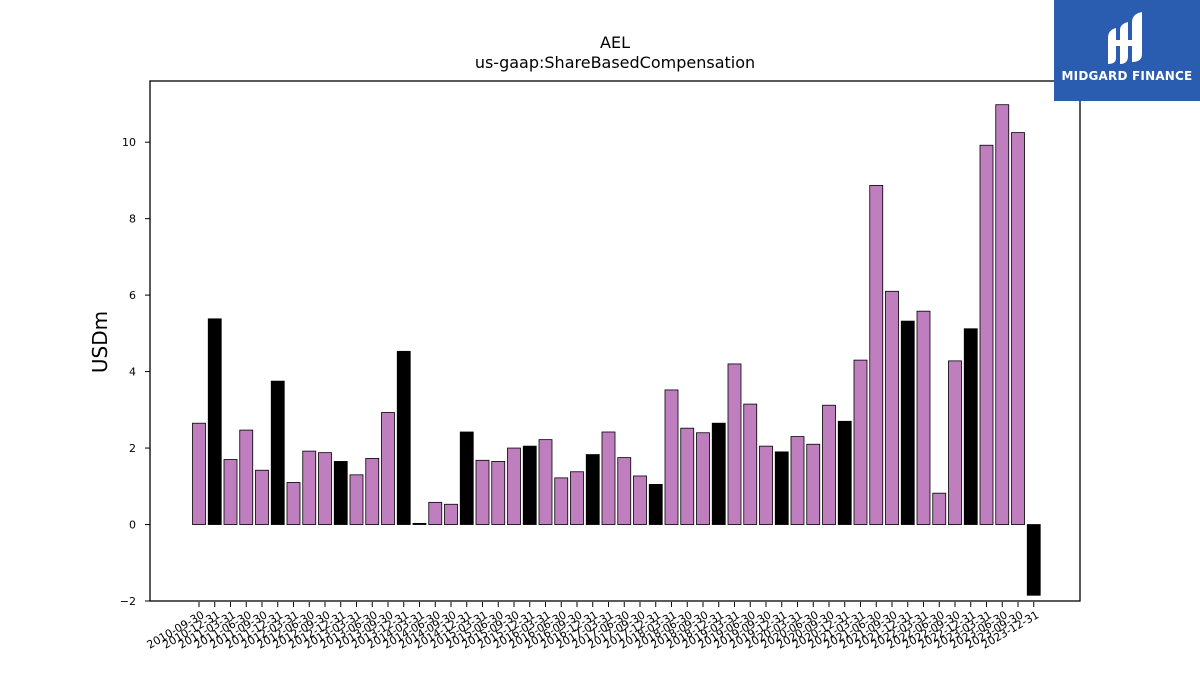  What do you see at coordinates (132, 295) in the screenshot?
I see `y-tick-label: 6` at bounding box center [132, 295].